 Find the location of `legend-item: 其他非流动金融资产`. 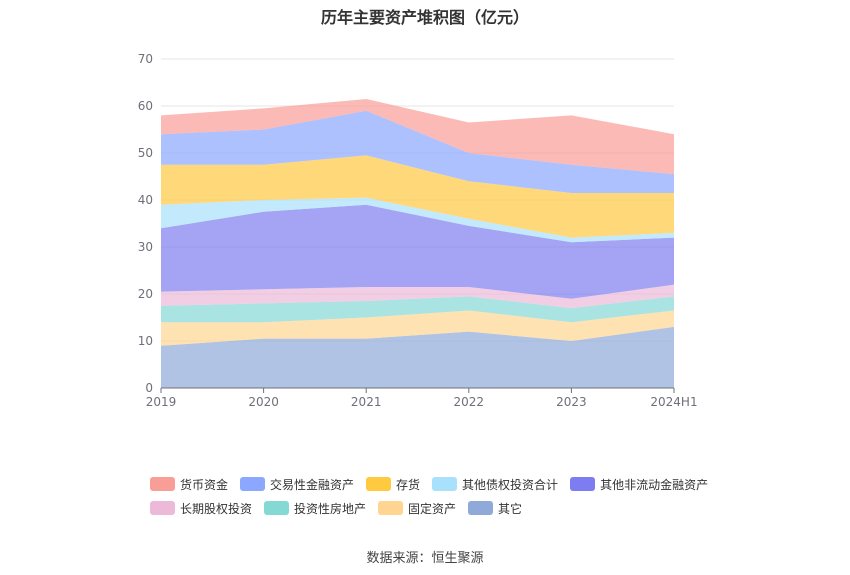

legend-item: 其他非流动金融资产 is located at coordinates (639, 484).